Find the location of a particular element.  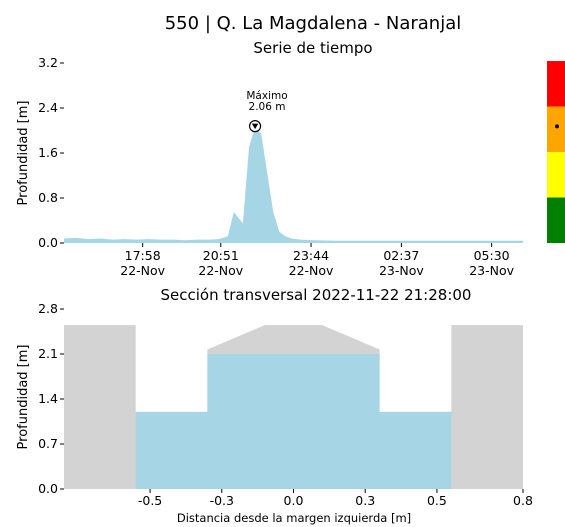

xtick-time-label: 02:37 is located at coordinates (401, 255).